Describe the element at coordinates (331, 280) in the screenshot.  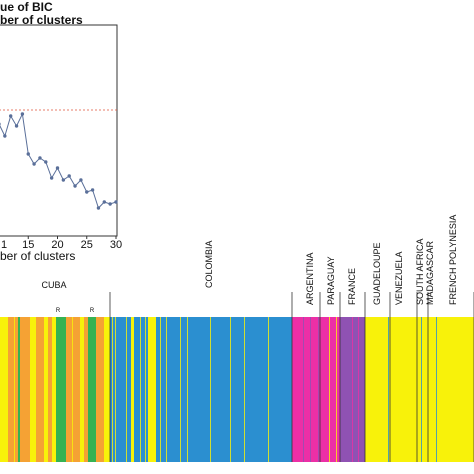
I see `population-label: PARAGUAY` at that location.